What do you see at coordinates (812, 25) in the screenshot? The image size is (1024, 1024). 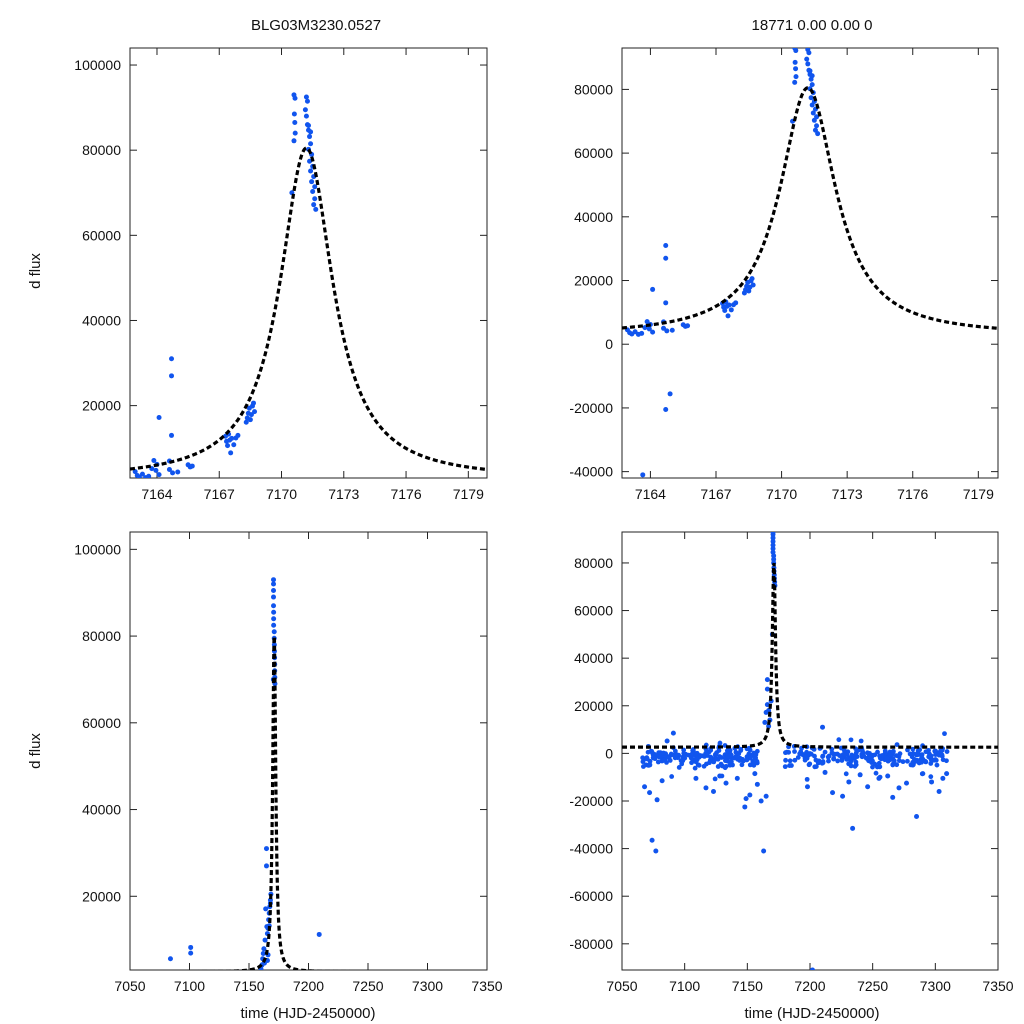 I see `plot-title-top-right: 18771 0.00 0.00 0` at bounding box center [812, 25].